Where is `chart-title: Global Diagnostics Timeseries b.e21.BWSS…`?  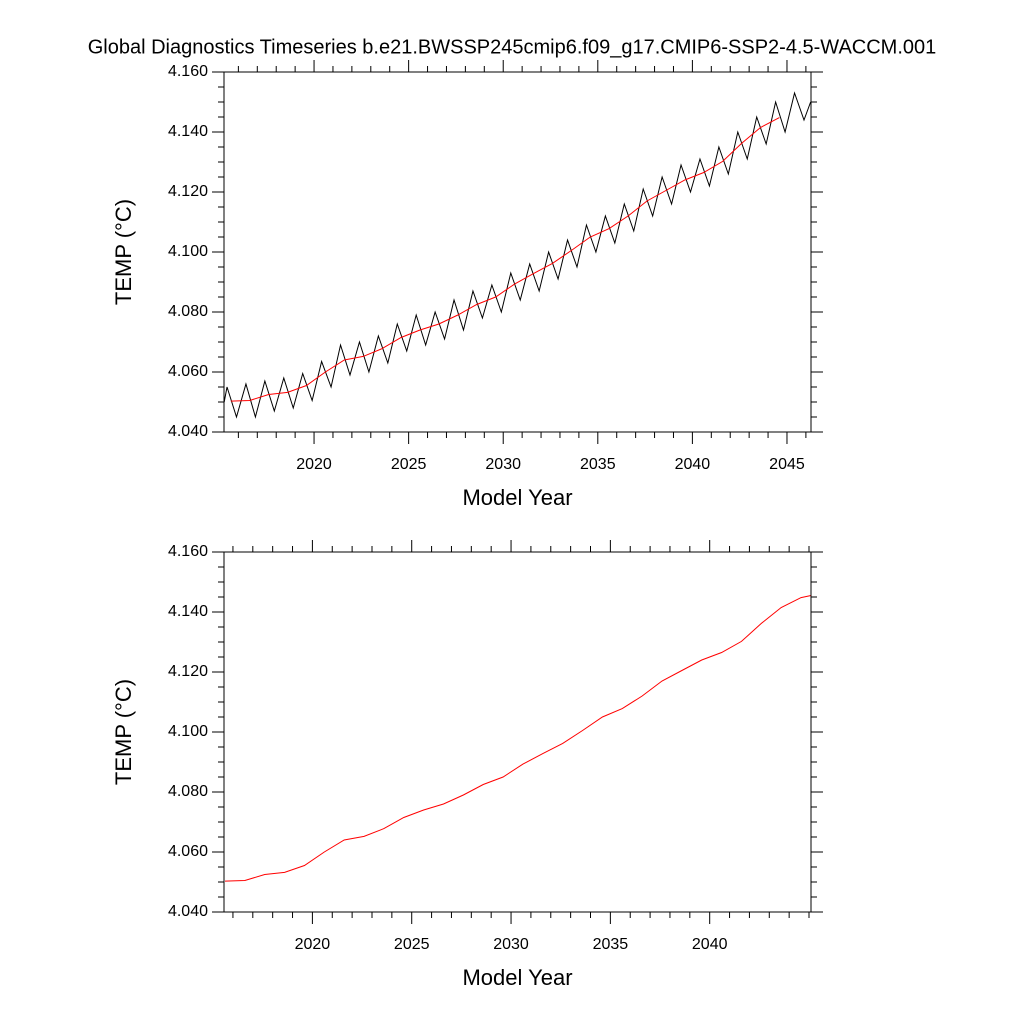 chart-title: Global Diagnostics Timeseries b.e21.BWSS… is located at coordinates (512, 47).